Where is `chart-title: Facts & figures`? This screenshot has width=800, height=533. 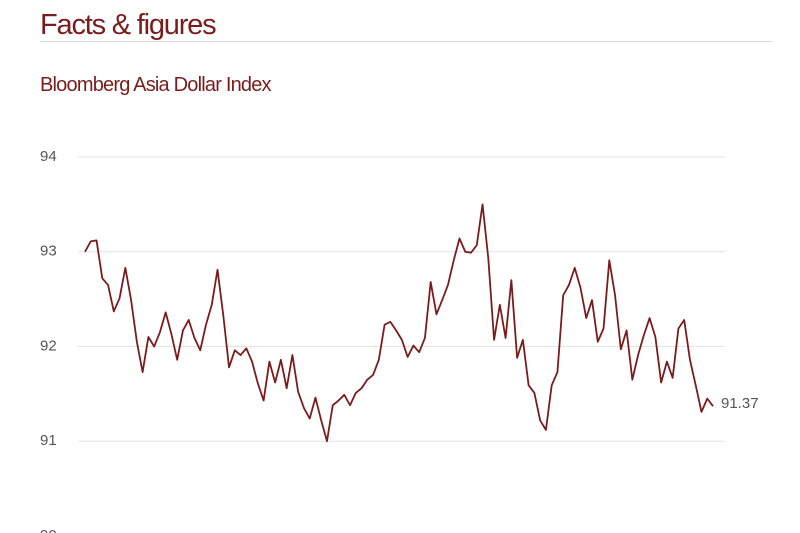 chart-title: Facts & figures is located at coordinates (128, 25).